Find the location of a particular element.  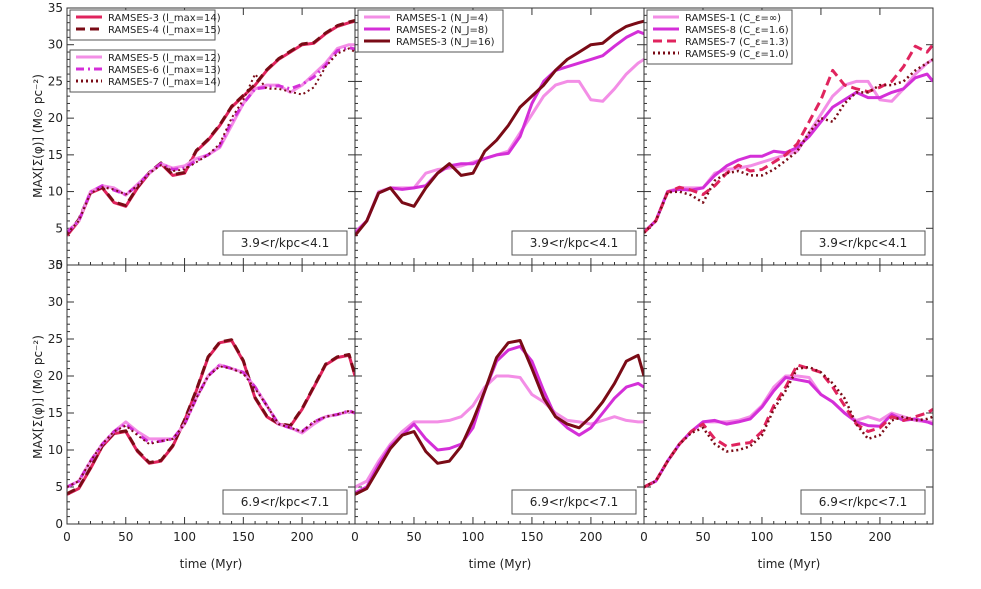

legend-label: RAMSES-1 (N_J=4) is located at coordinates (442, 18).